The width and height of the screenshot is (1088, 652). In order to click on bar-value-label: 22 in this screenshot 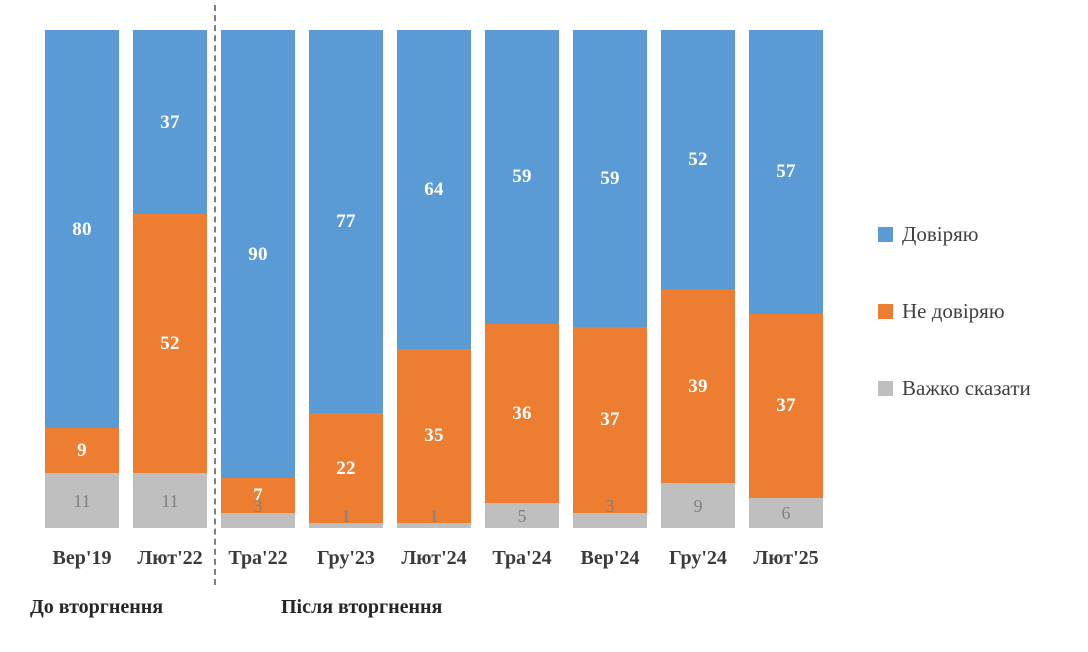, I will do `click(346, 468)`.